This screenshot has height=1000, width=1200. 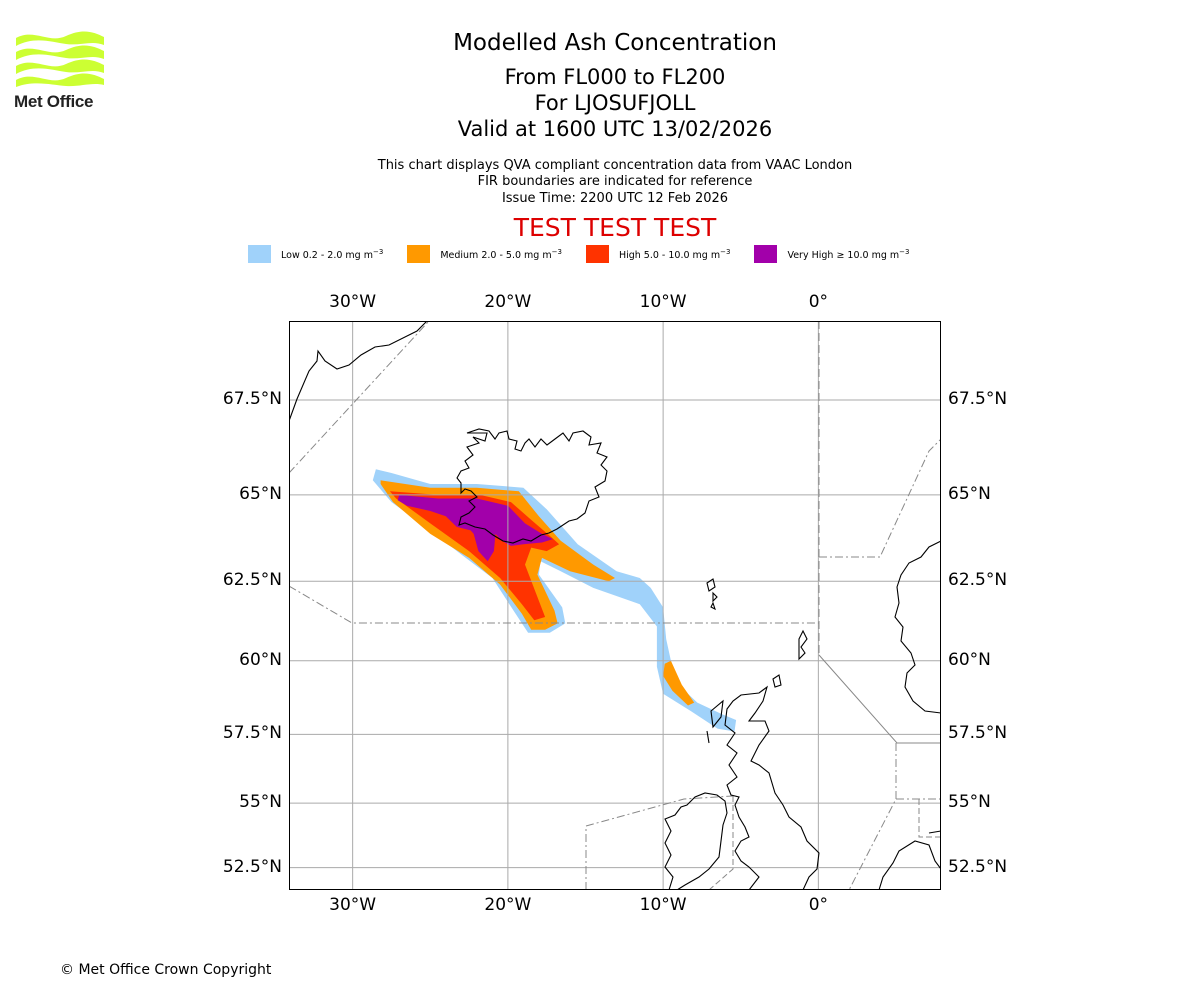 What do you see at coordinates (166, 970) in the screenshot?
I see `copyright: © Met Office Crown Copyright` at bounding box center [166, 970].